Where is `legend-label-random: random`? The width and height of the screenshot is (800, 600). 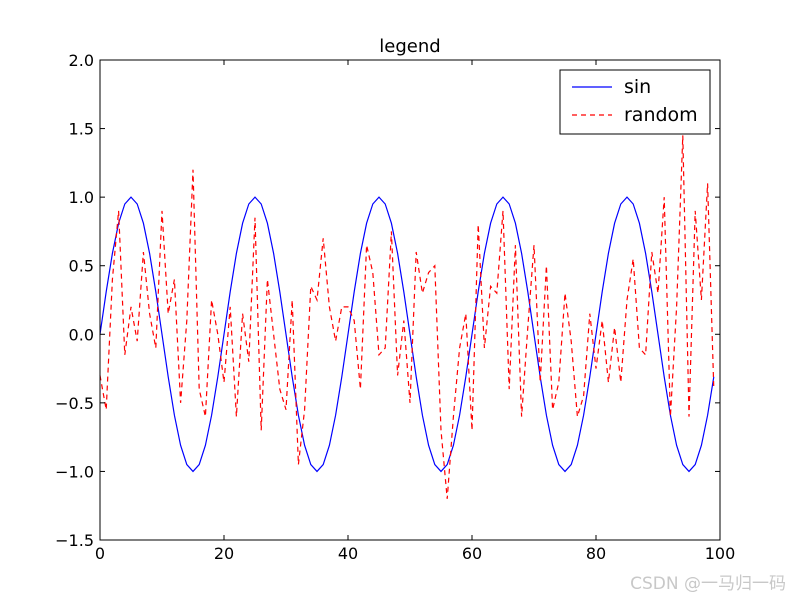
legend-label-random: random is located at coordinates (661, 115).